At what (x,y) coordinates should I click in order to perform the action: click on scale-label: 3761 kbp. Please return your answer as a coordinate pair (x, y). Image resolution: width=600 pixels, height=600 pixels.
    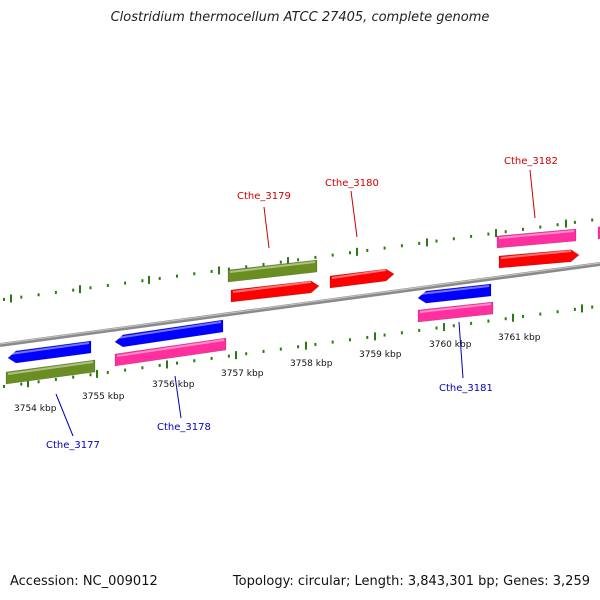
    Looking at the image, I should click on (519, 338).